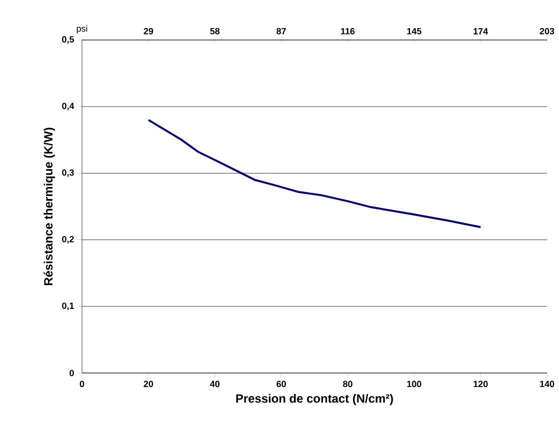 The image size is (559, 429). I want to click on x2-tick-label: 174, so click(481, 31).